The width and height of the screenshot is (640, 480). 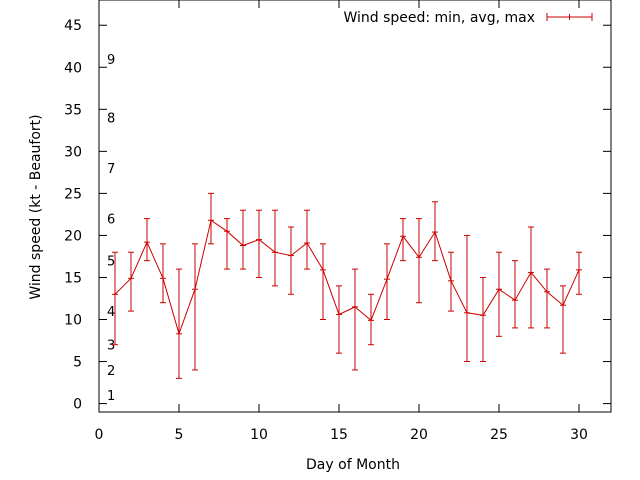 What do you see at coordinates (73, 110) in the screenshot?
I see `y-tick-label: 35` at bounding box center [73, 110].